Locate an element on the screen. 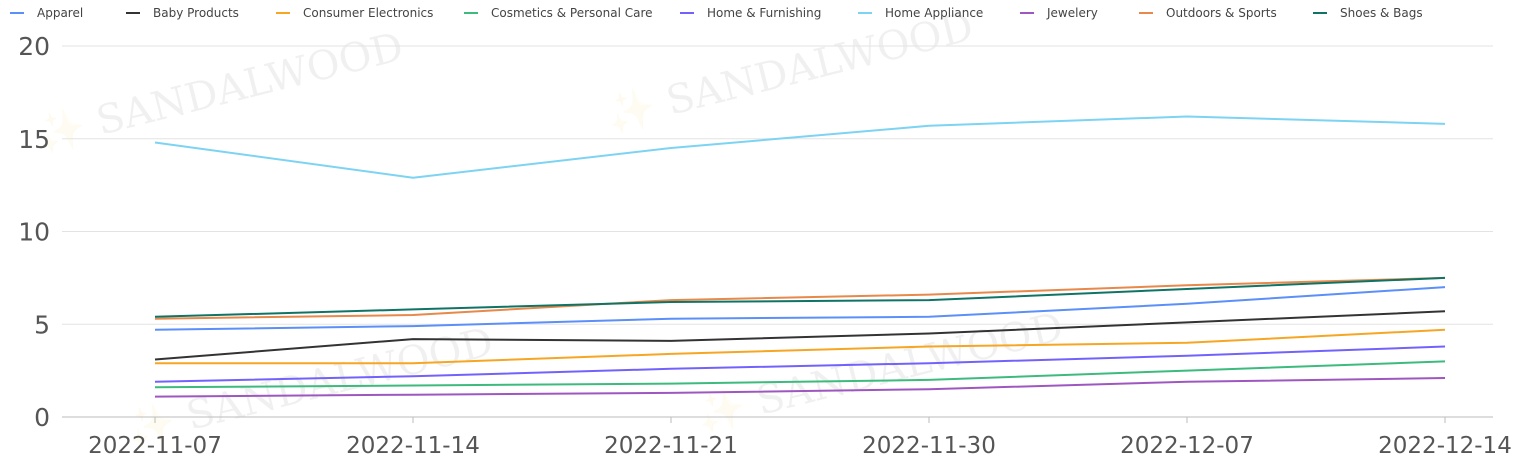  y-tick-label: 0 is located at coordinates (42, 417).